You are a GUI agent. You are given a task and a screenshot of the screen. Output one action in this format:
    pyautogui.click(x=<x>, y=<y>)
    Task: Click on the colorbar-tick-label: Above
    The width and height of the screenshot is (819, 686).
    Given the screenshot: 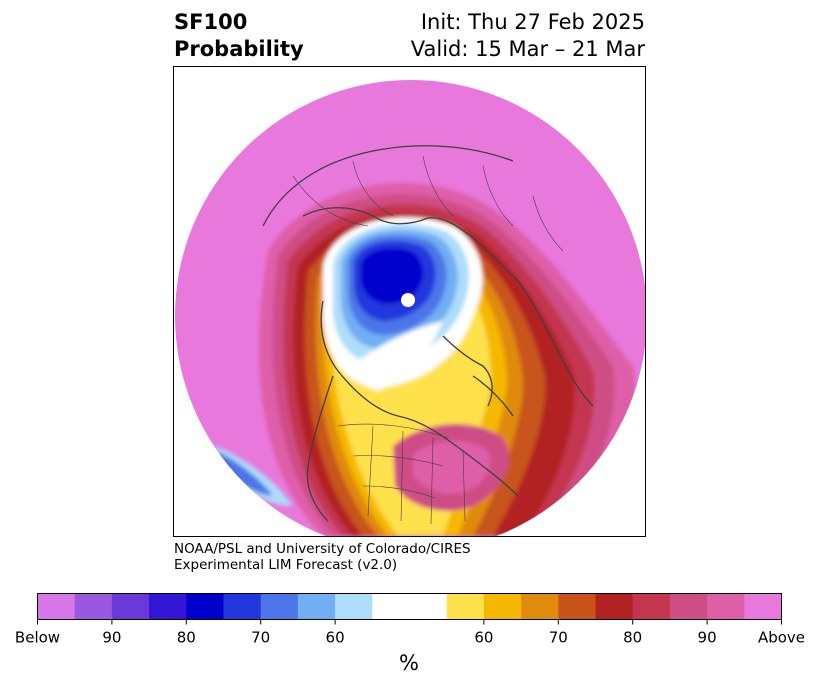 What is the action you would take?
    pyautogui.click(x=781, y=638)
    